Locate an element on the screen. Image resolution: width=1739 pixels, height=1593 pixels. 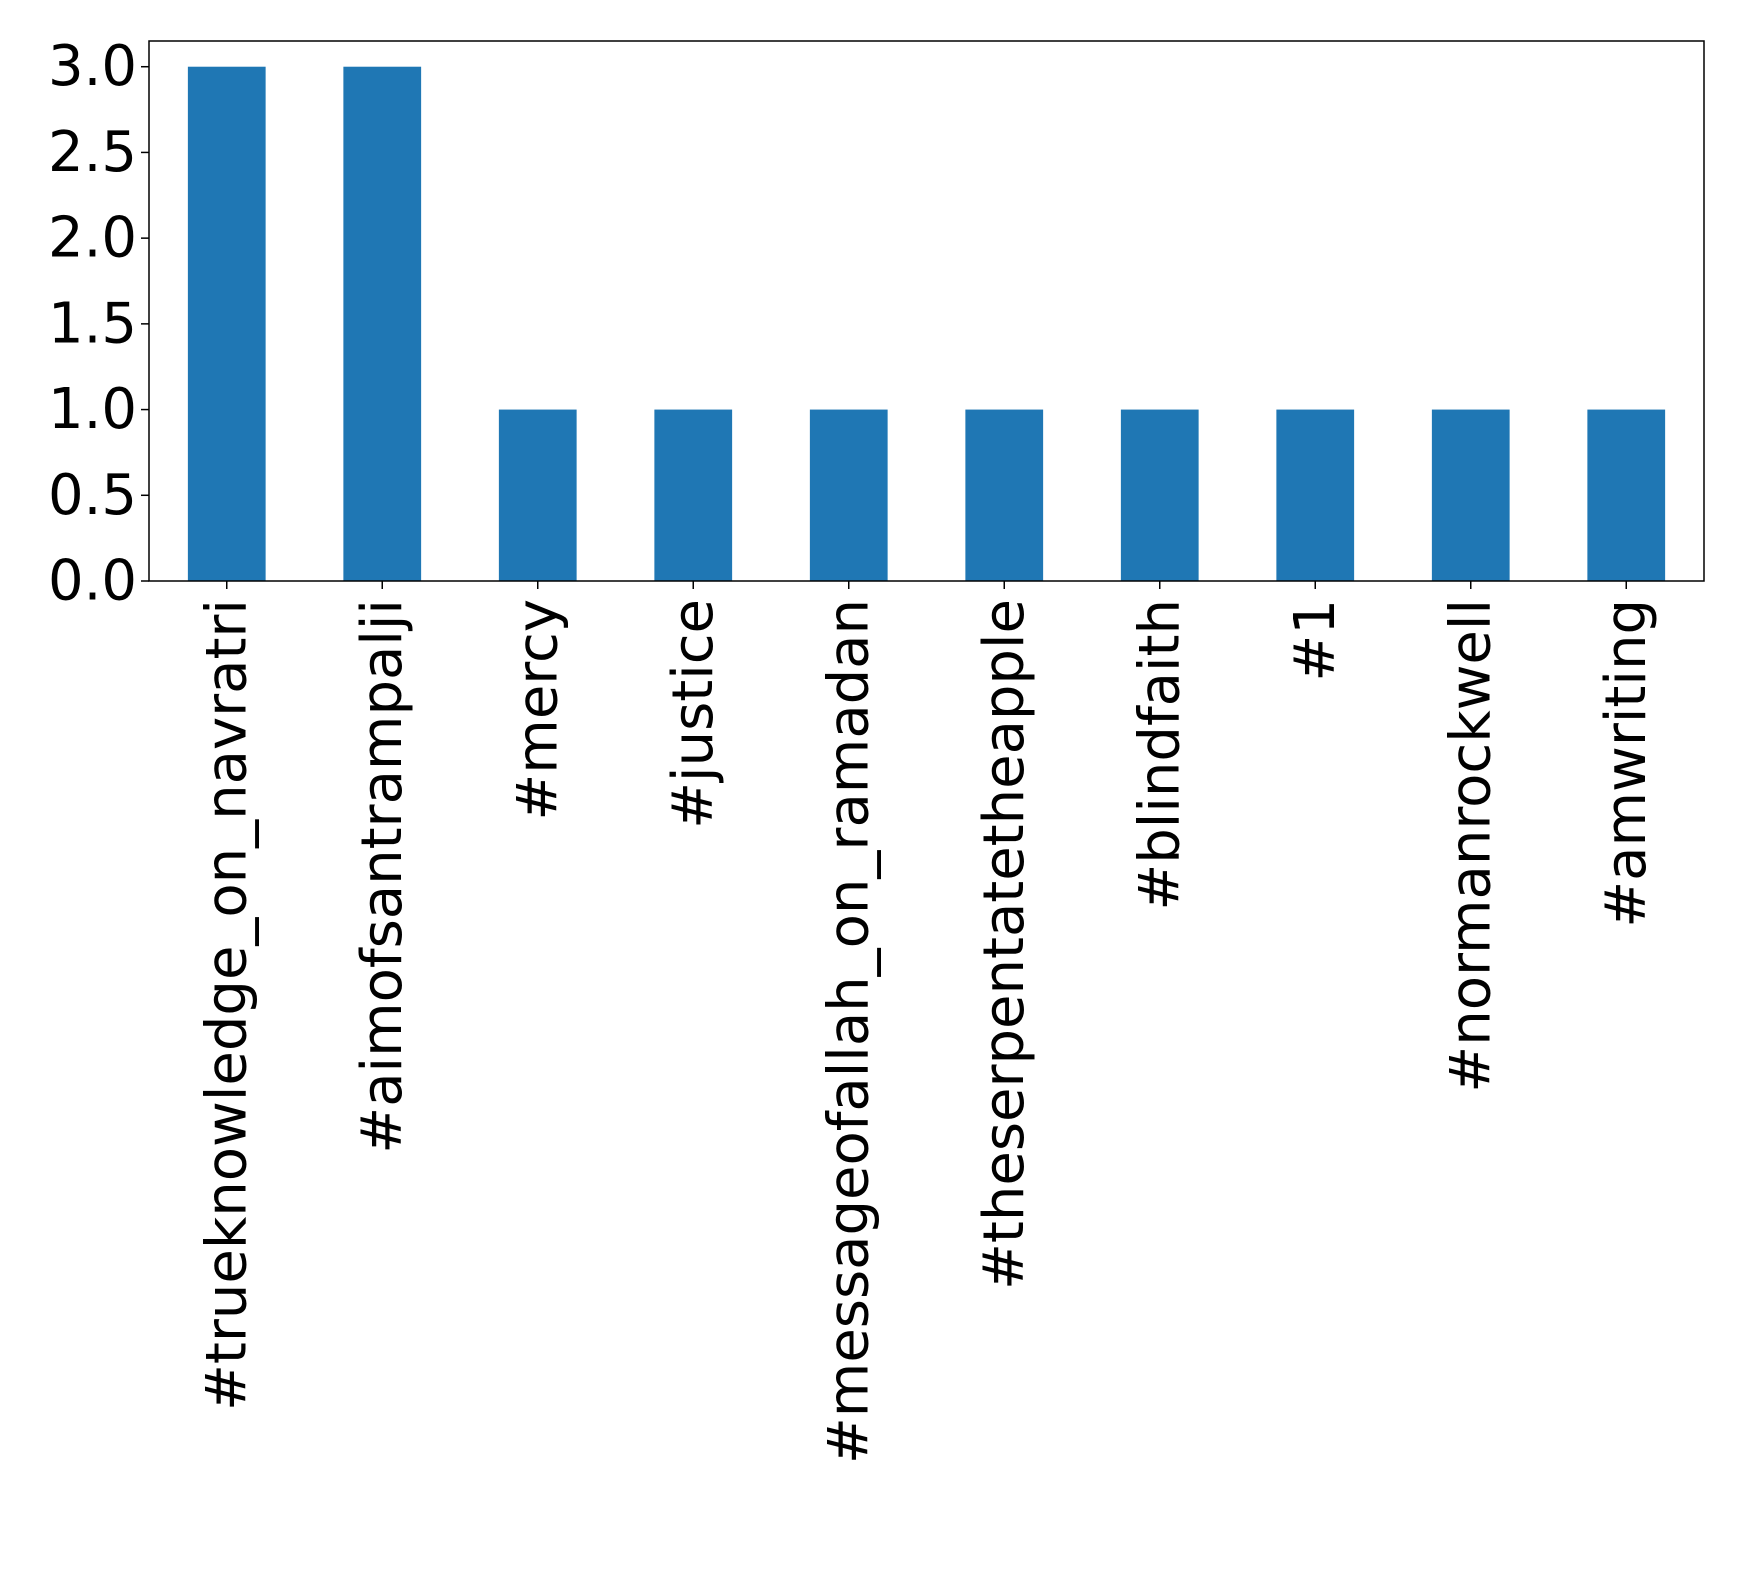
y-axis: 0.0 0.5 1.0 1.5 2.0 2.5 3.0 is located at coordinates (98, 324).